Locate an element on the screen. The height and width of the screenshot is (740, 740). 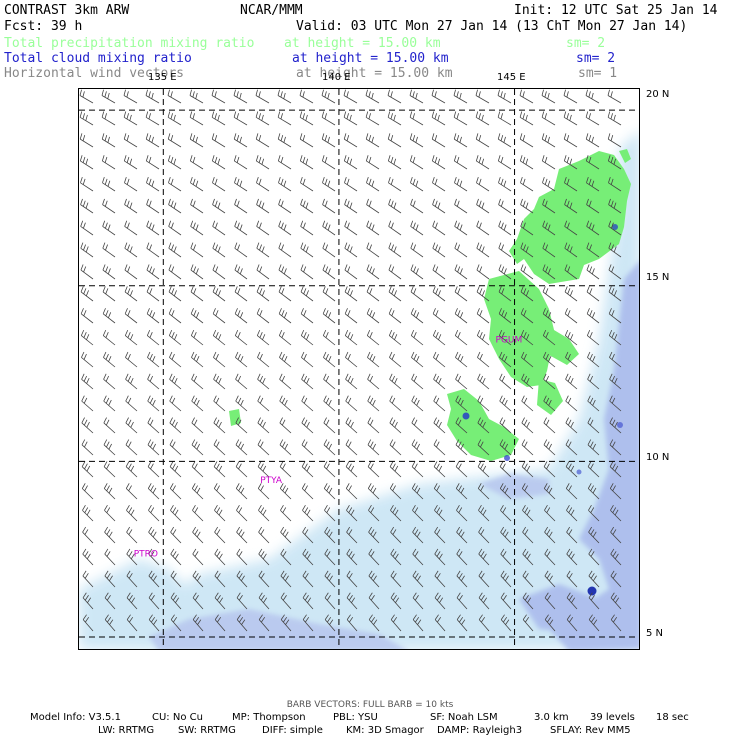
model-info-timestep: 18 sec is located at coordinates (672, 717).